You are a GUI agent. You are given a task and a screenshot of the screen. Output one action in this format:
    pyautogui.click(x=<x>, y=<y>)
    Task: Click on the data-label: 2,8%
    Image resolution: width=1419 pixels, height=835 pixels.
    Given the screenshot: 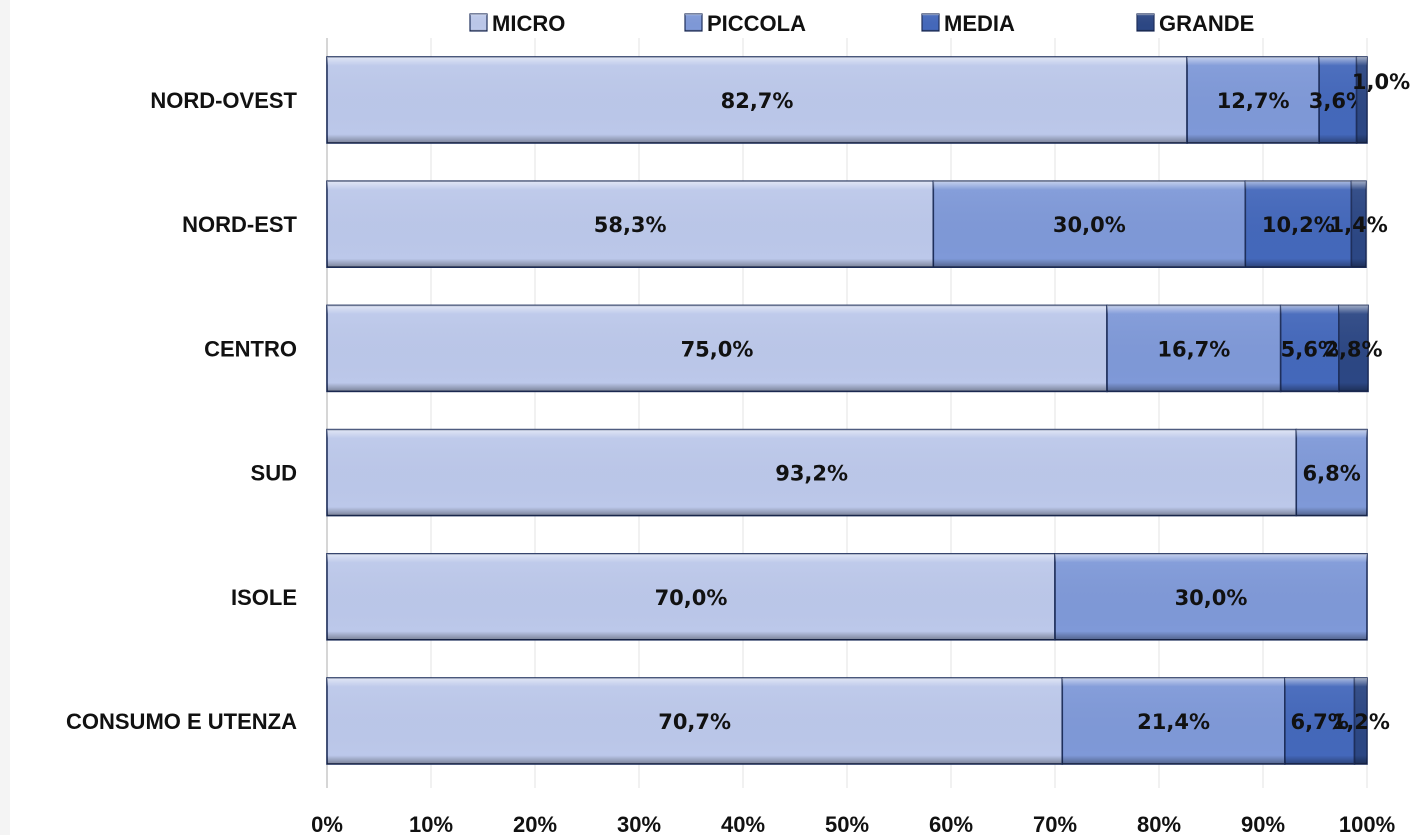 What is the action you would take?
    pyautogui.click(x=1353, y=349)
    